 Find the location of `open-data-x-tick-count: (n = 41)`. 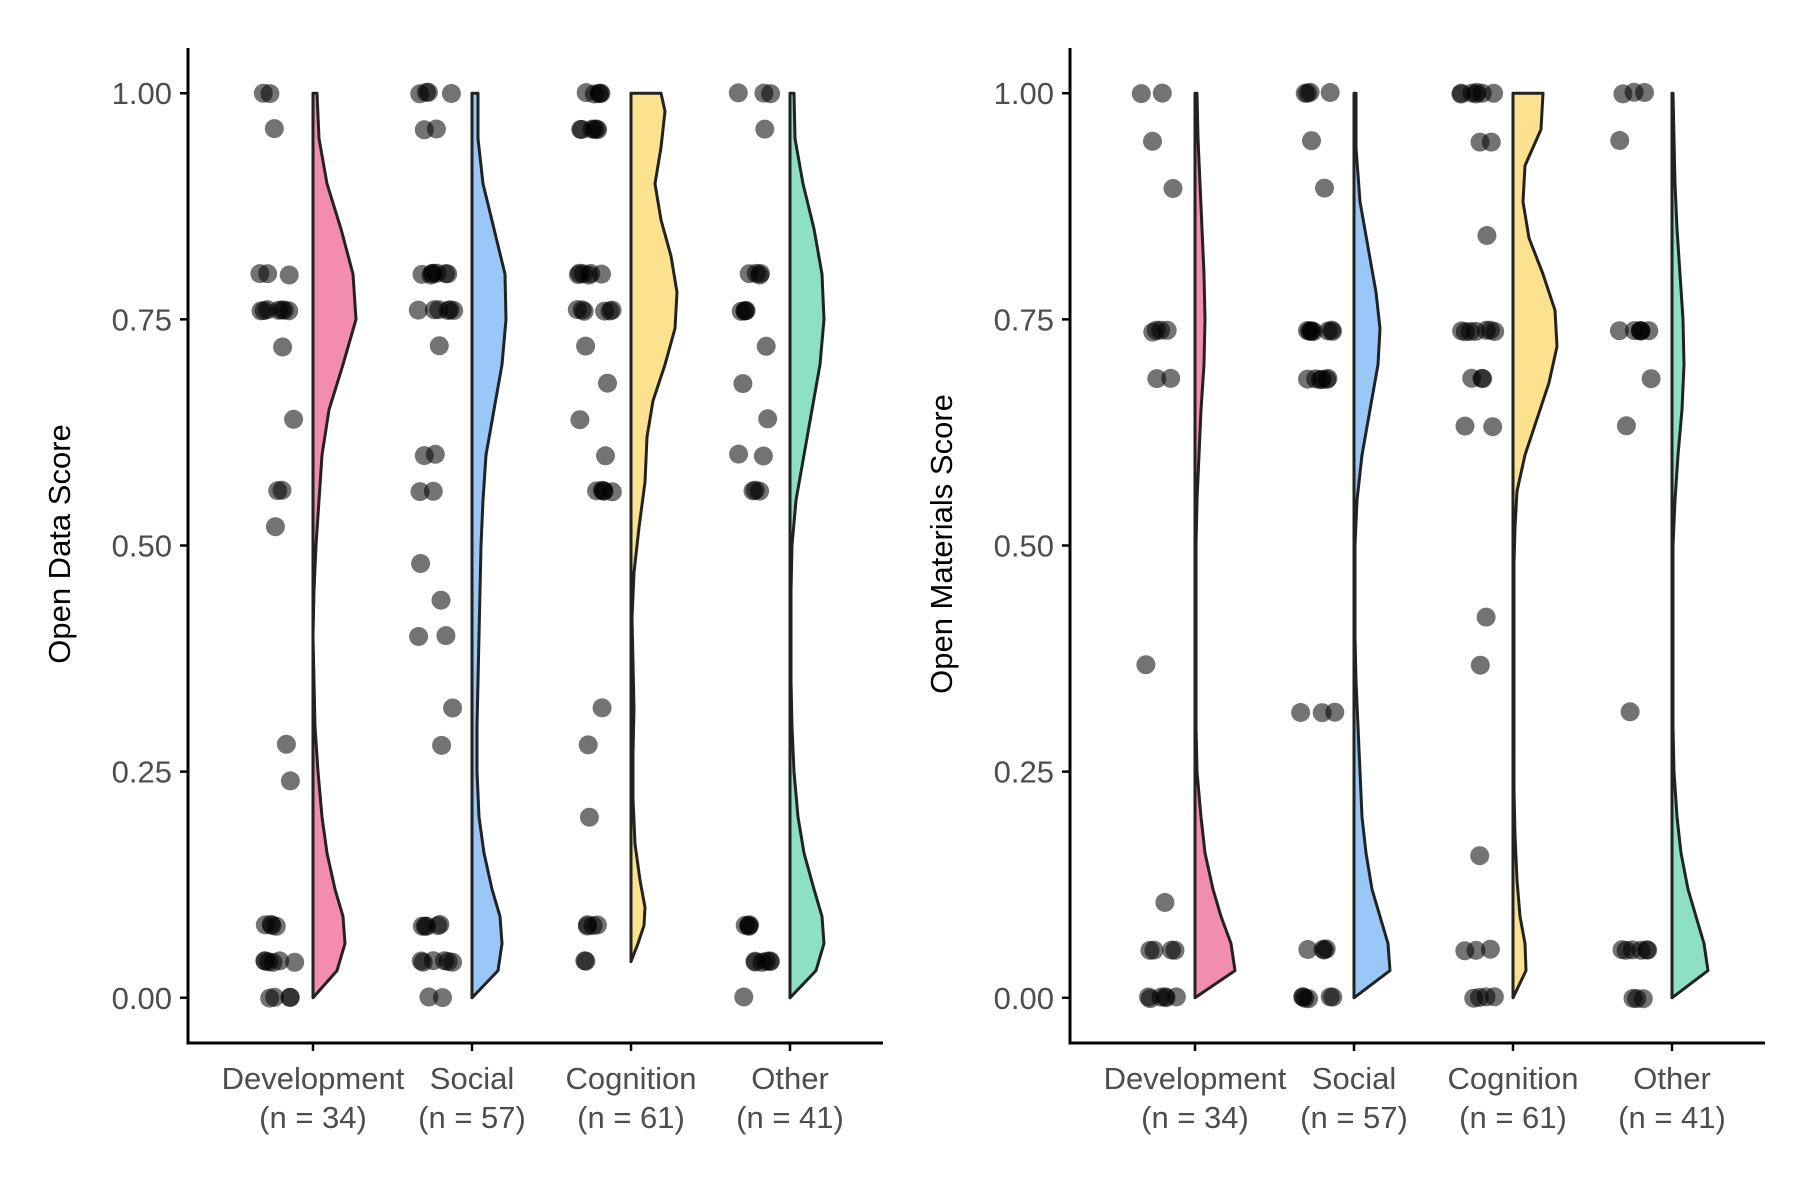

open-data-x-tick-count: (n = 41) is located at coordinates (790, 1117).